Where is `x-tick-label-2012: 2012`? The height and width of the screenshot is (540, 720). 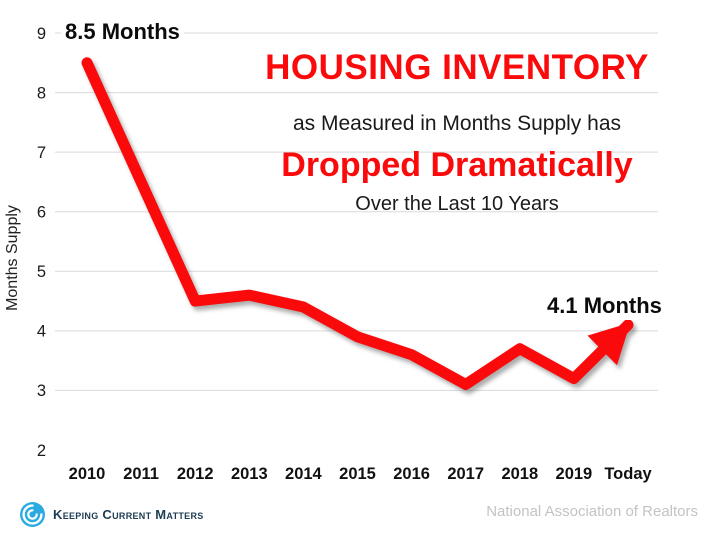 x-tick-label-2012: 2012 is located at coordinates (195, 474).